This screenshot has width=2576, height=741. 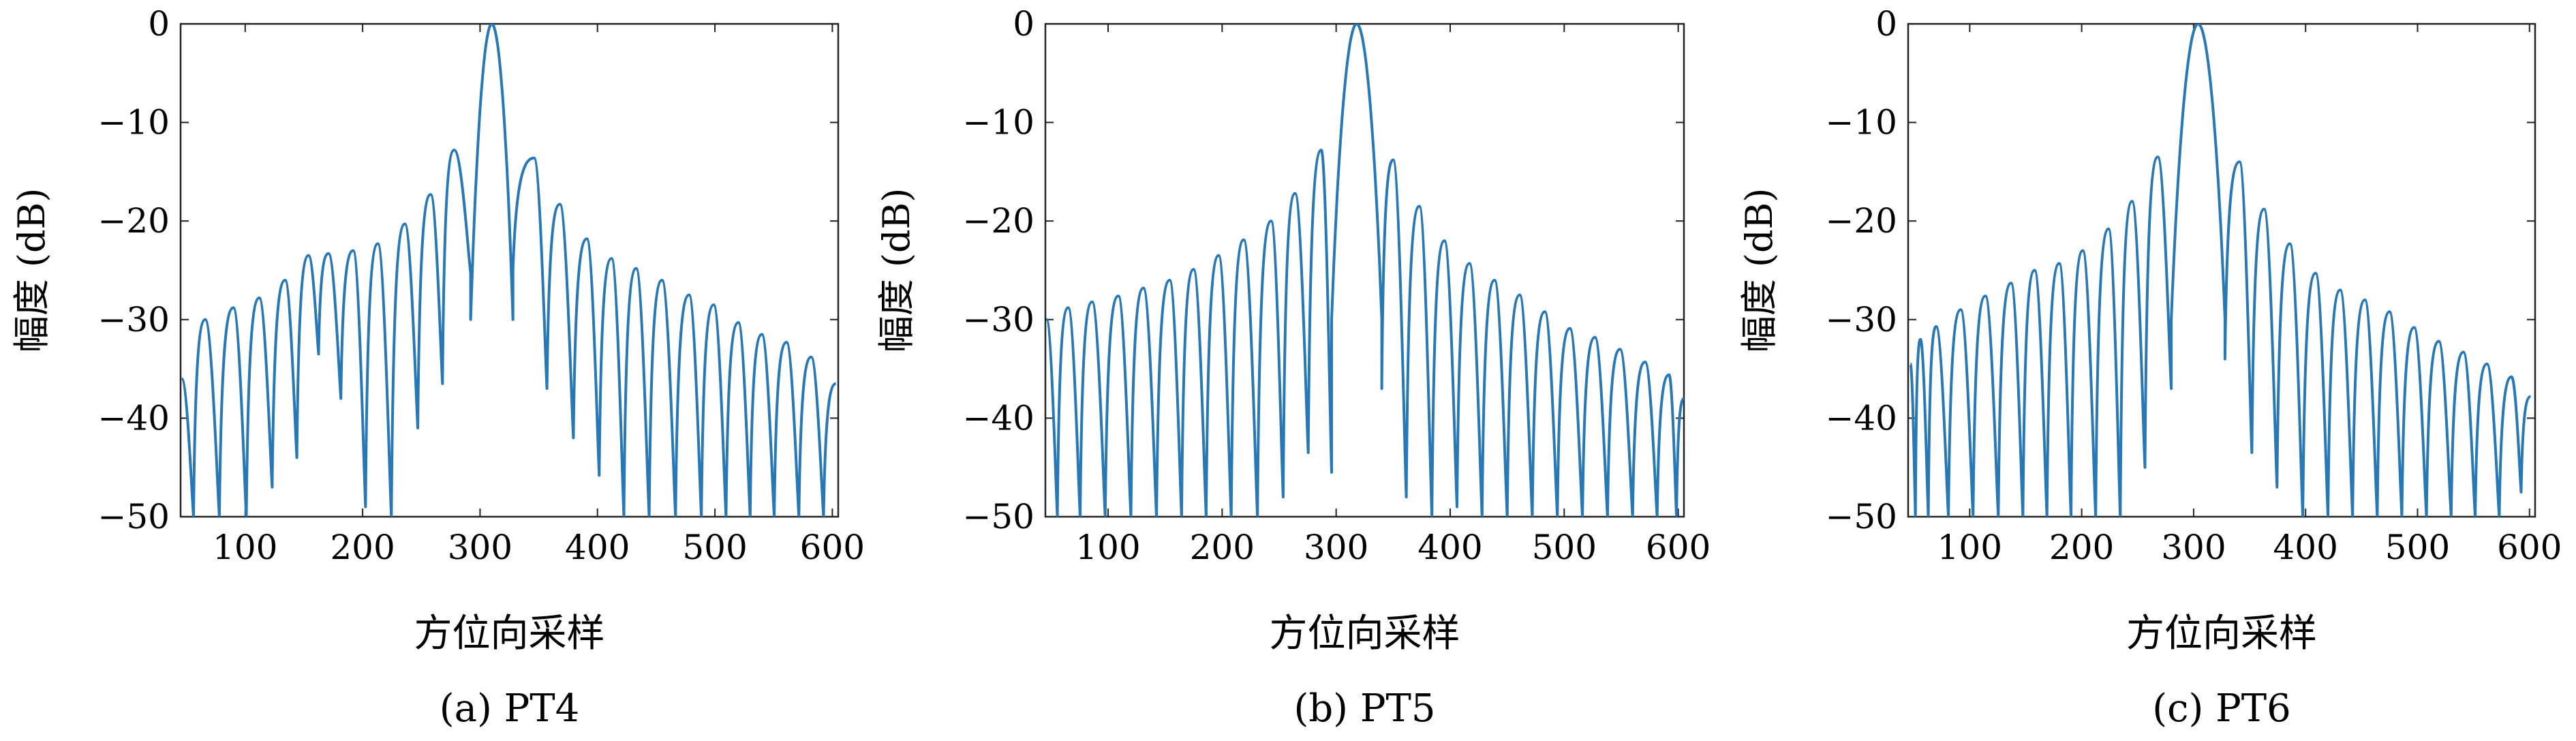 What do you see at coordinates (2221, 708) in the screenshot?
I see `subfigure-caption: (c) PT6` at bounding box center [2221, 708].